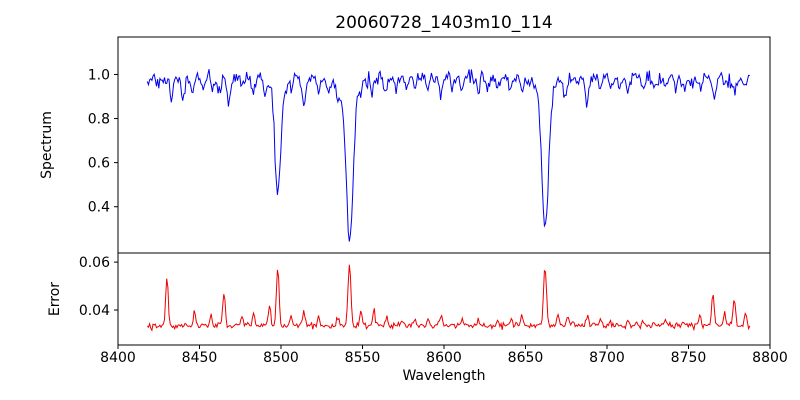  What do you see at coordinates (55, 299) in the screenshot?
I see `error-axis-label: Error` at bounding box center [55, 299].